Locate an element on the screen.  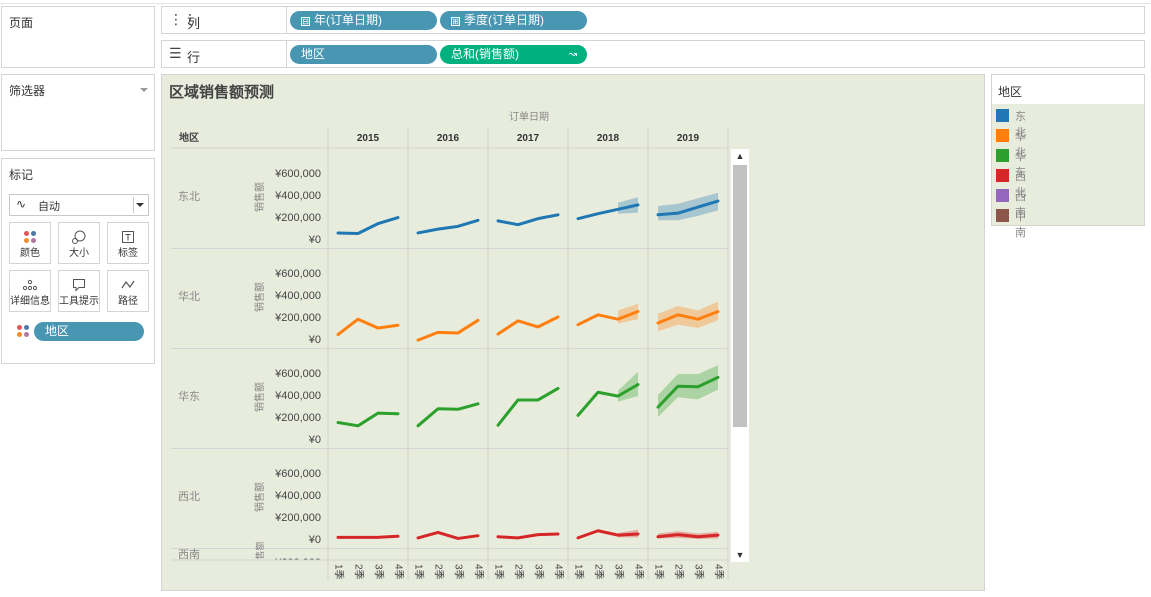
color-button: 颜色 is located at coordinates (30, 243).